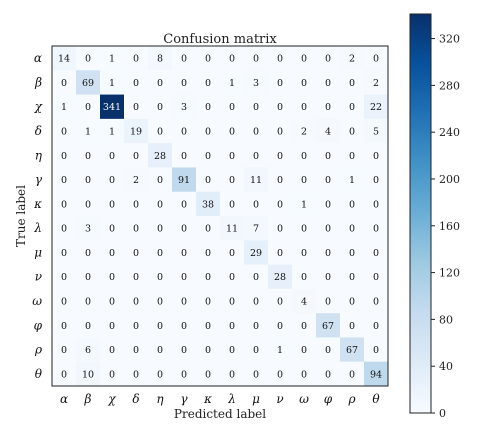 The width and height of the screenshot is (491, 442). Describe the element at coordinates (232, 229) in the screenshot. I see `cell-value: 11` at that location.